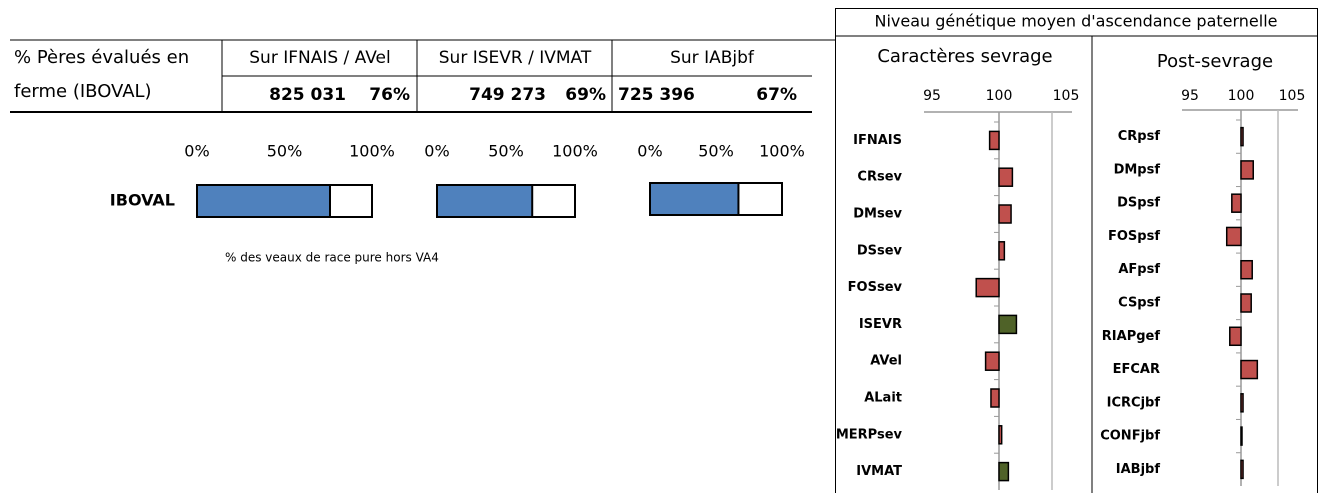  What do you see at coordinates (515, 58) in the screenshot?
I see `column-header: Sur ISEVR / IVMAT` at bounding box center [515, 58].